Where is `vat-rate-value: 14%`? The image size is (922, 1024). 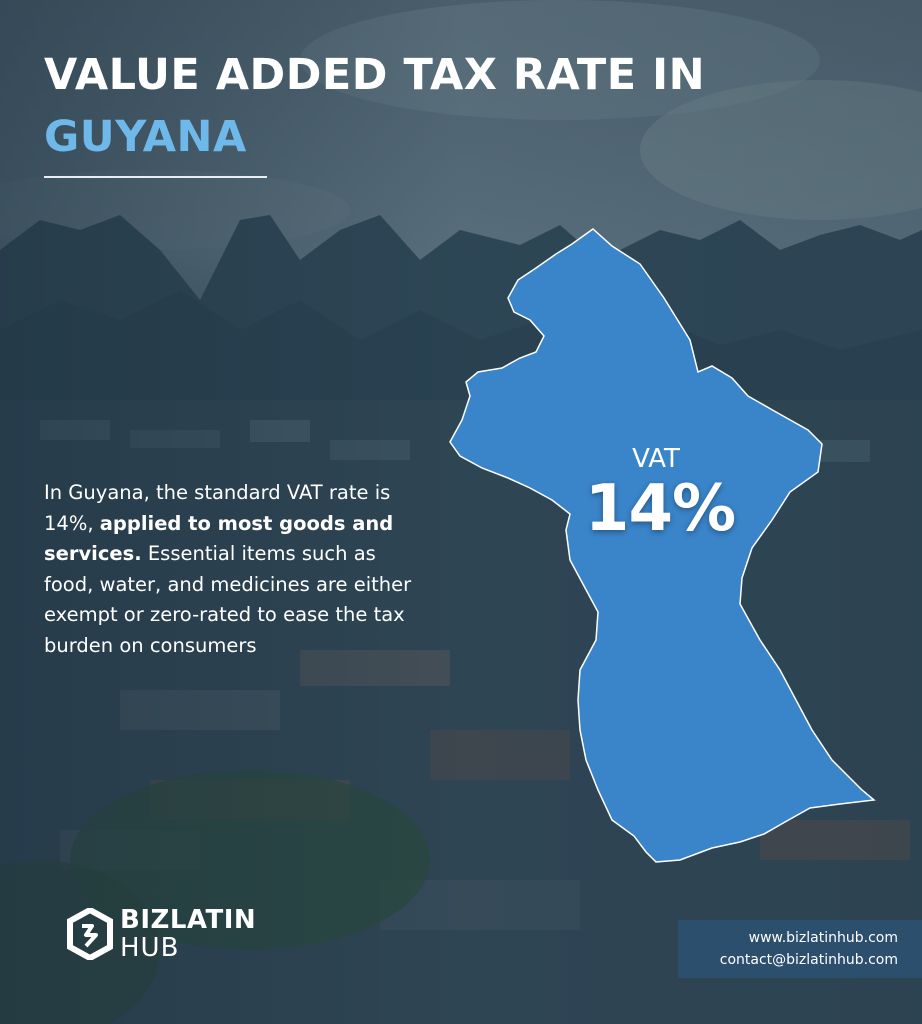 vat-rate-value: 14% is located at coordinates (660, 509).